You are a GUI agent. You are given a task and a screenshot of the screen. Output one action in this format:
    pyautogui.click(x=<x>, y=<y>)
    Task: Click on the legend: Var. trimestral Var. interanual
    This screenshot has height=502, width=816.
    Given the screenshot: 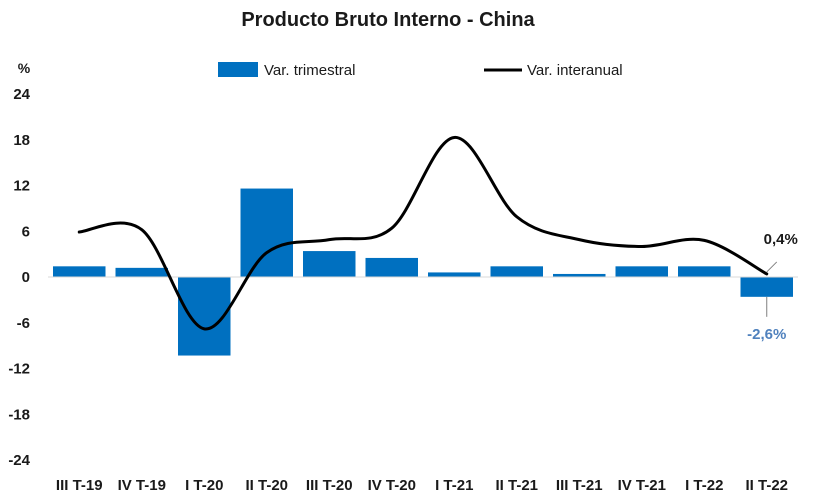 What is the action you would take?
    pyautogui.click(x=420, y=70)
    